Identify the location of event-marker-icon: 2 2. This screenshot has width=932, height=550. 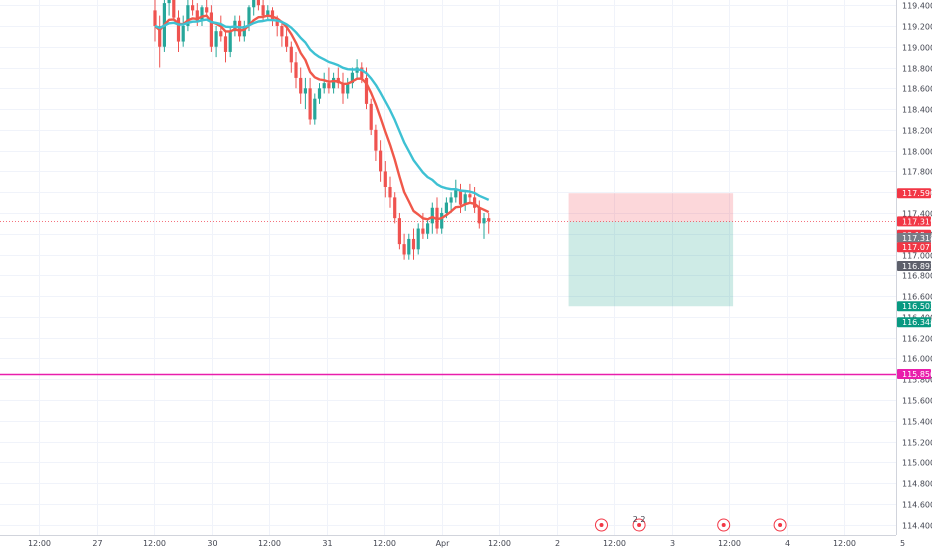
(639, 523).